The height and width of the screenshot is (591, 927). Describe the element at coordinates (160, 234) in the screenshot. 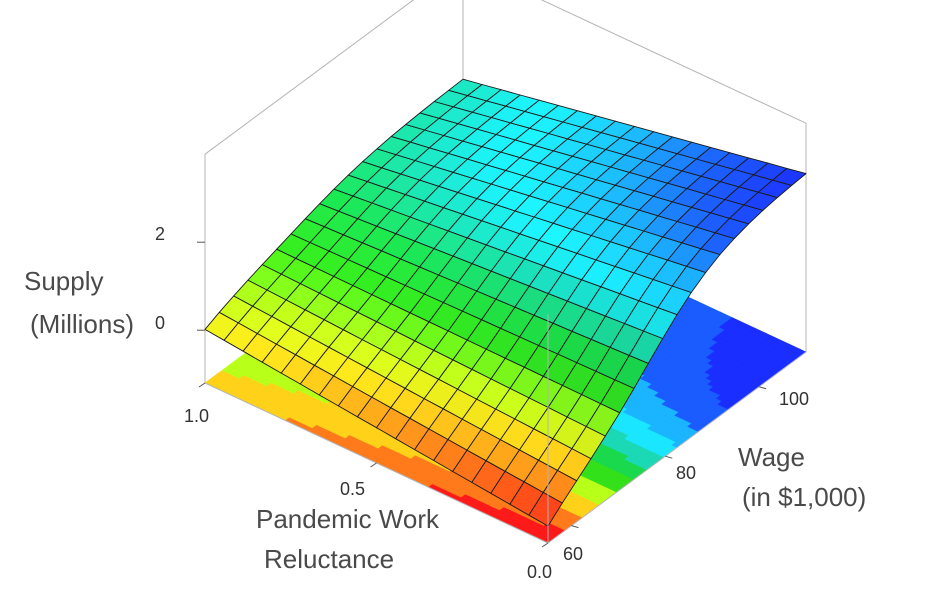

I see `z-tick-label: 2` at that location.